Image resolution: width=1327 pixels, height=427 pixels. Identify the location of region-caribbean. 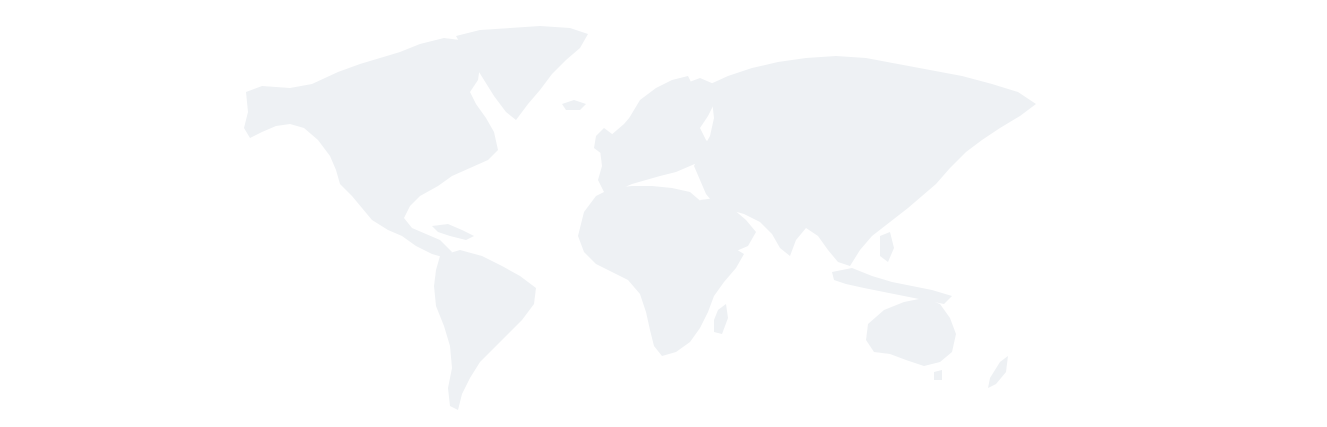
(453, 232).